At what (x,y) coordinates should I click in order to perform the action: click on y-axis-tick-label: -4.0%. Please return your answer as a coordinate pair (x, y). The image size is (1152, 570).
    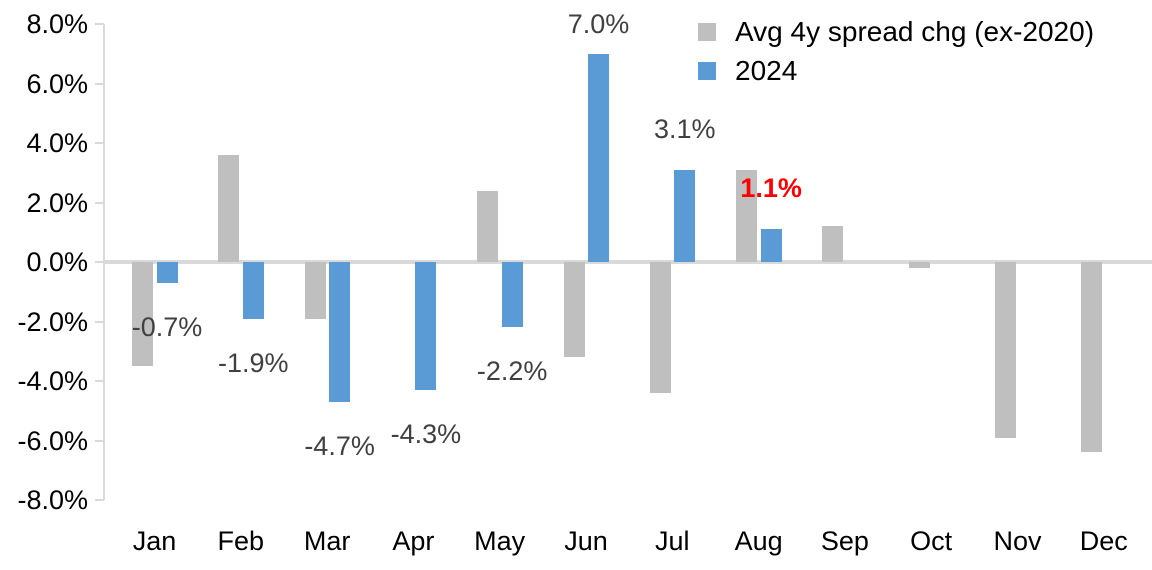
    Looking at the image, I should click on (52, 381).